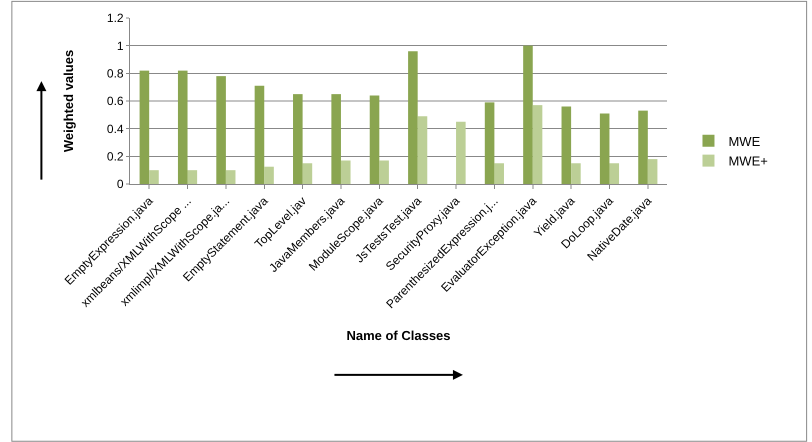  I want to click on x-axis-title: Name of Classes, so click(398, 335).